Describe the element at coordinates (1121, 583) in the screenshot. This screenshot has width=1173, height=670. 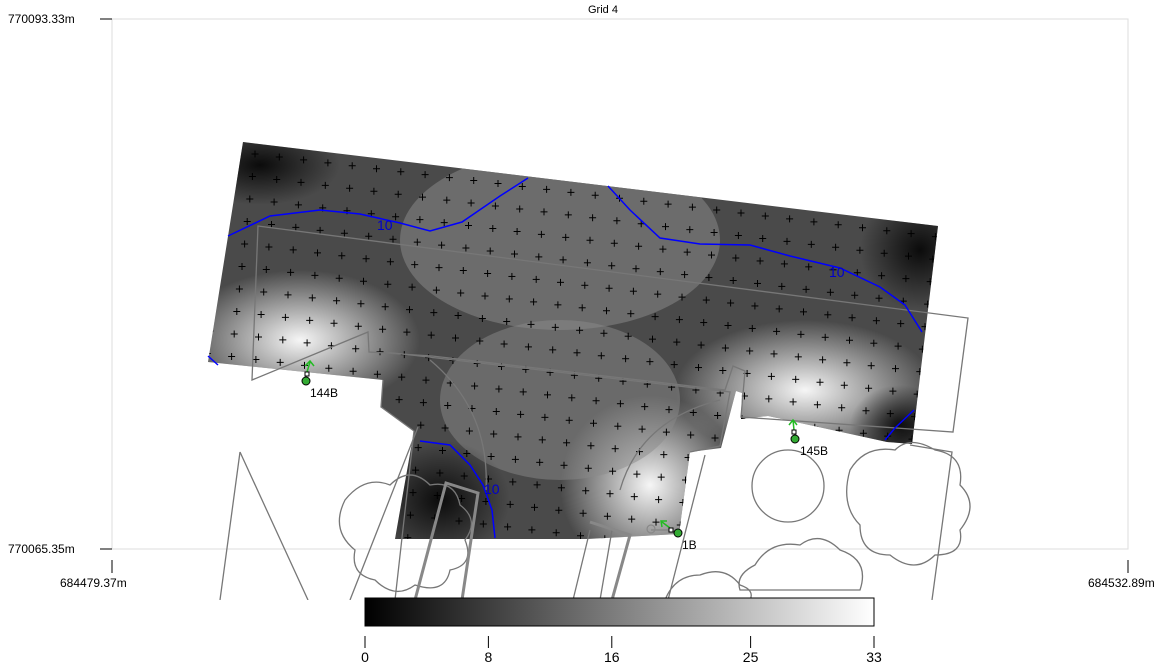
I see `x-axis-max-label: 684532.89m` at that location.